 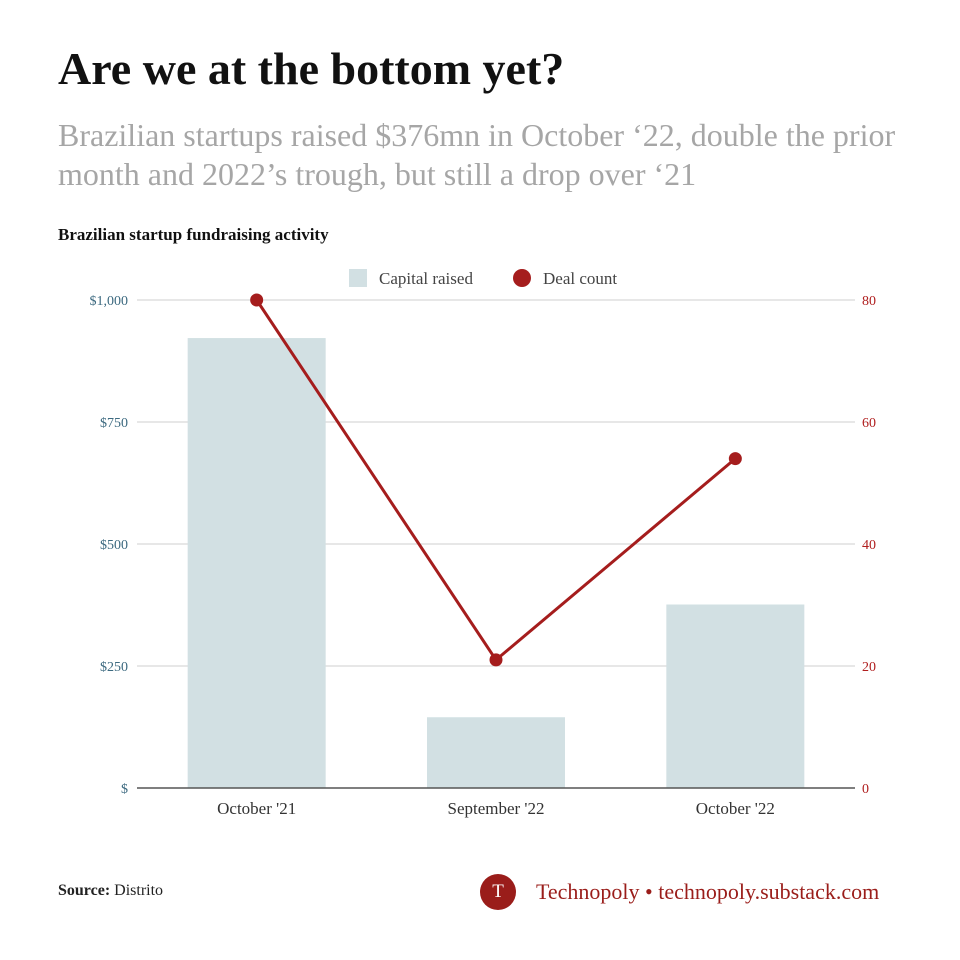 What do you see at coordinates (358, 278) in the screenshot?
I see `legend-swatch-capital-raised` at bounding box center [358, 278].